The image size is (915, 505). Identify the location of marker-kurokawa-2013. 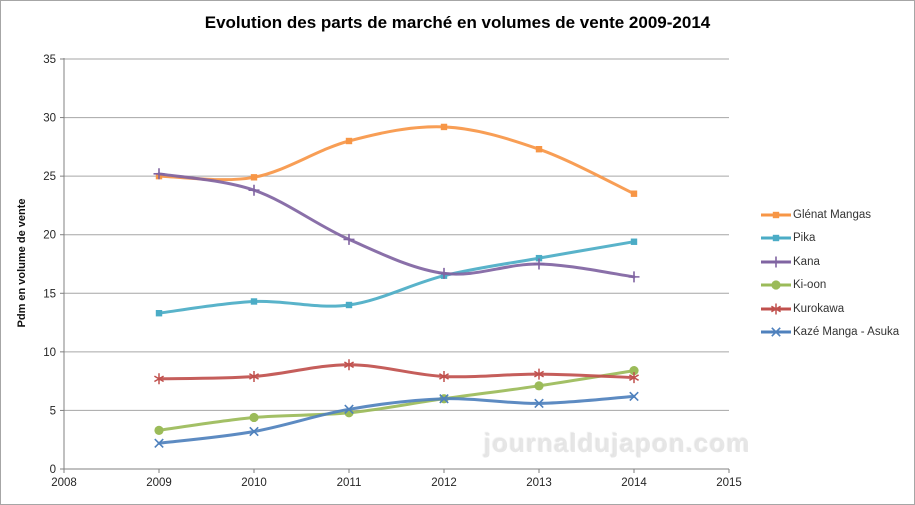
(539, 374).